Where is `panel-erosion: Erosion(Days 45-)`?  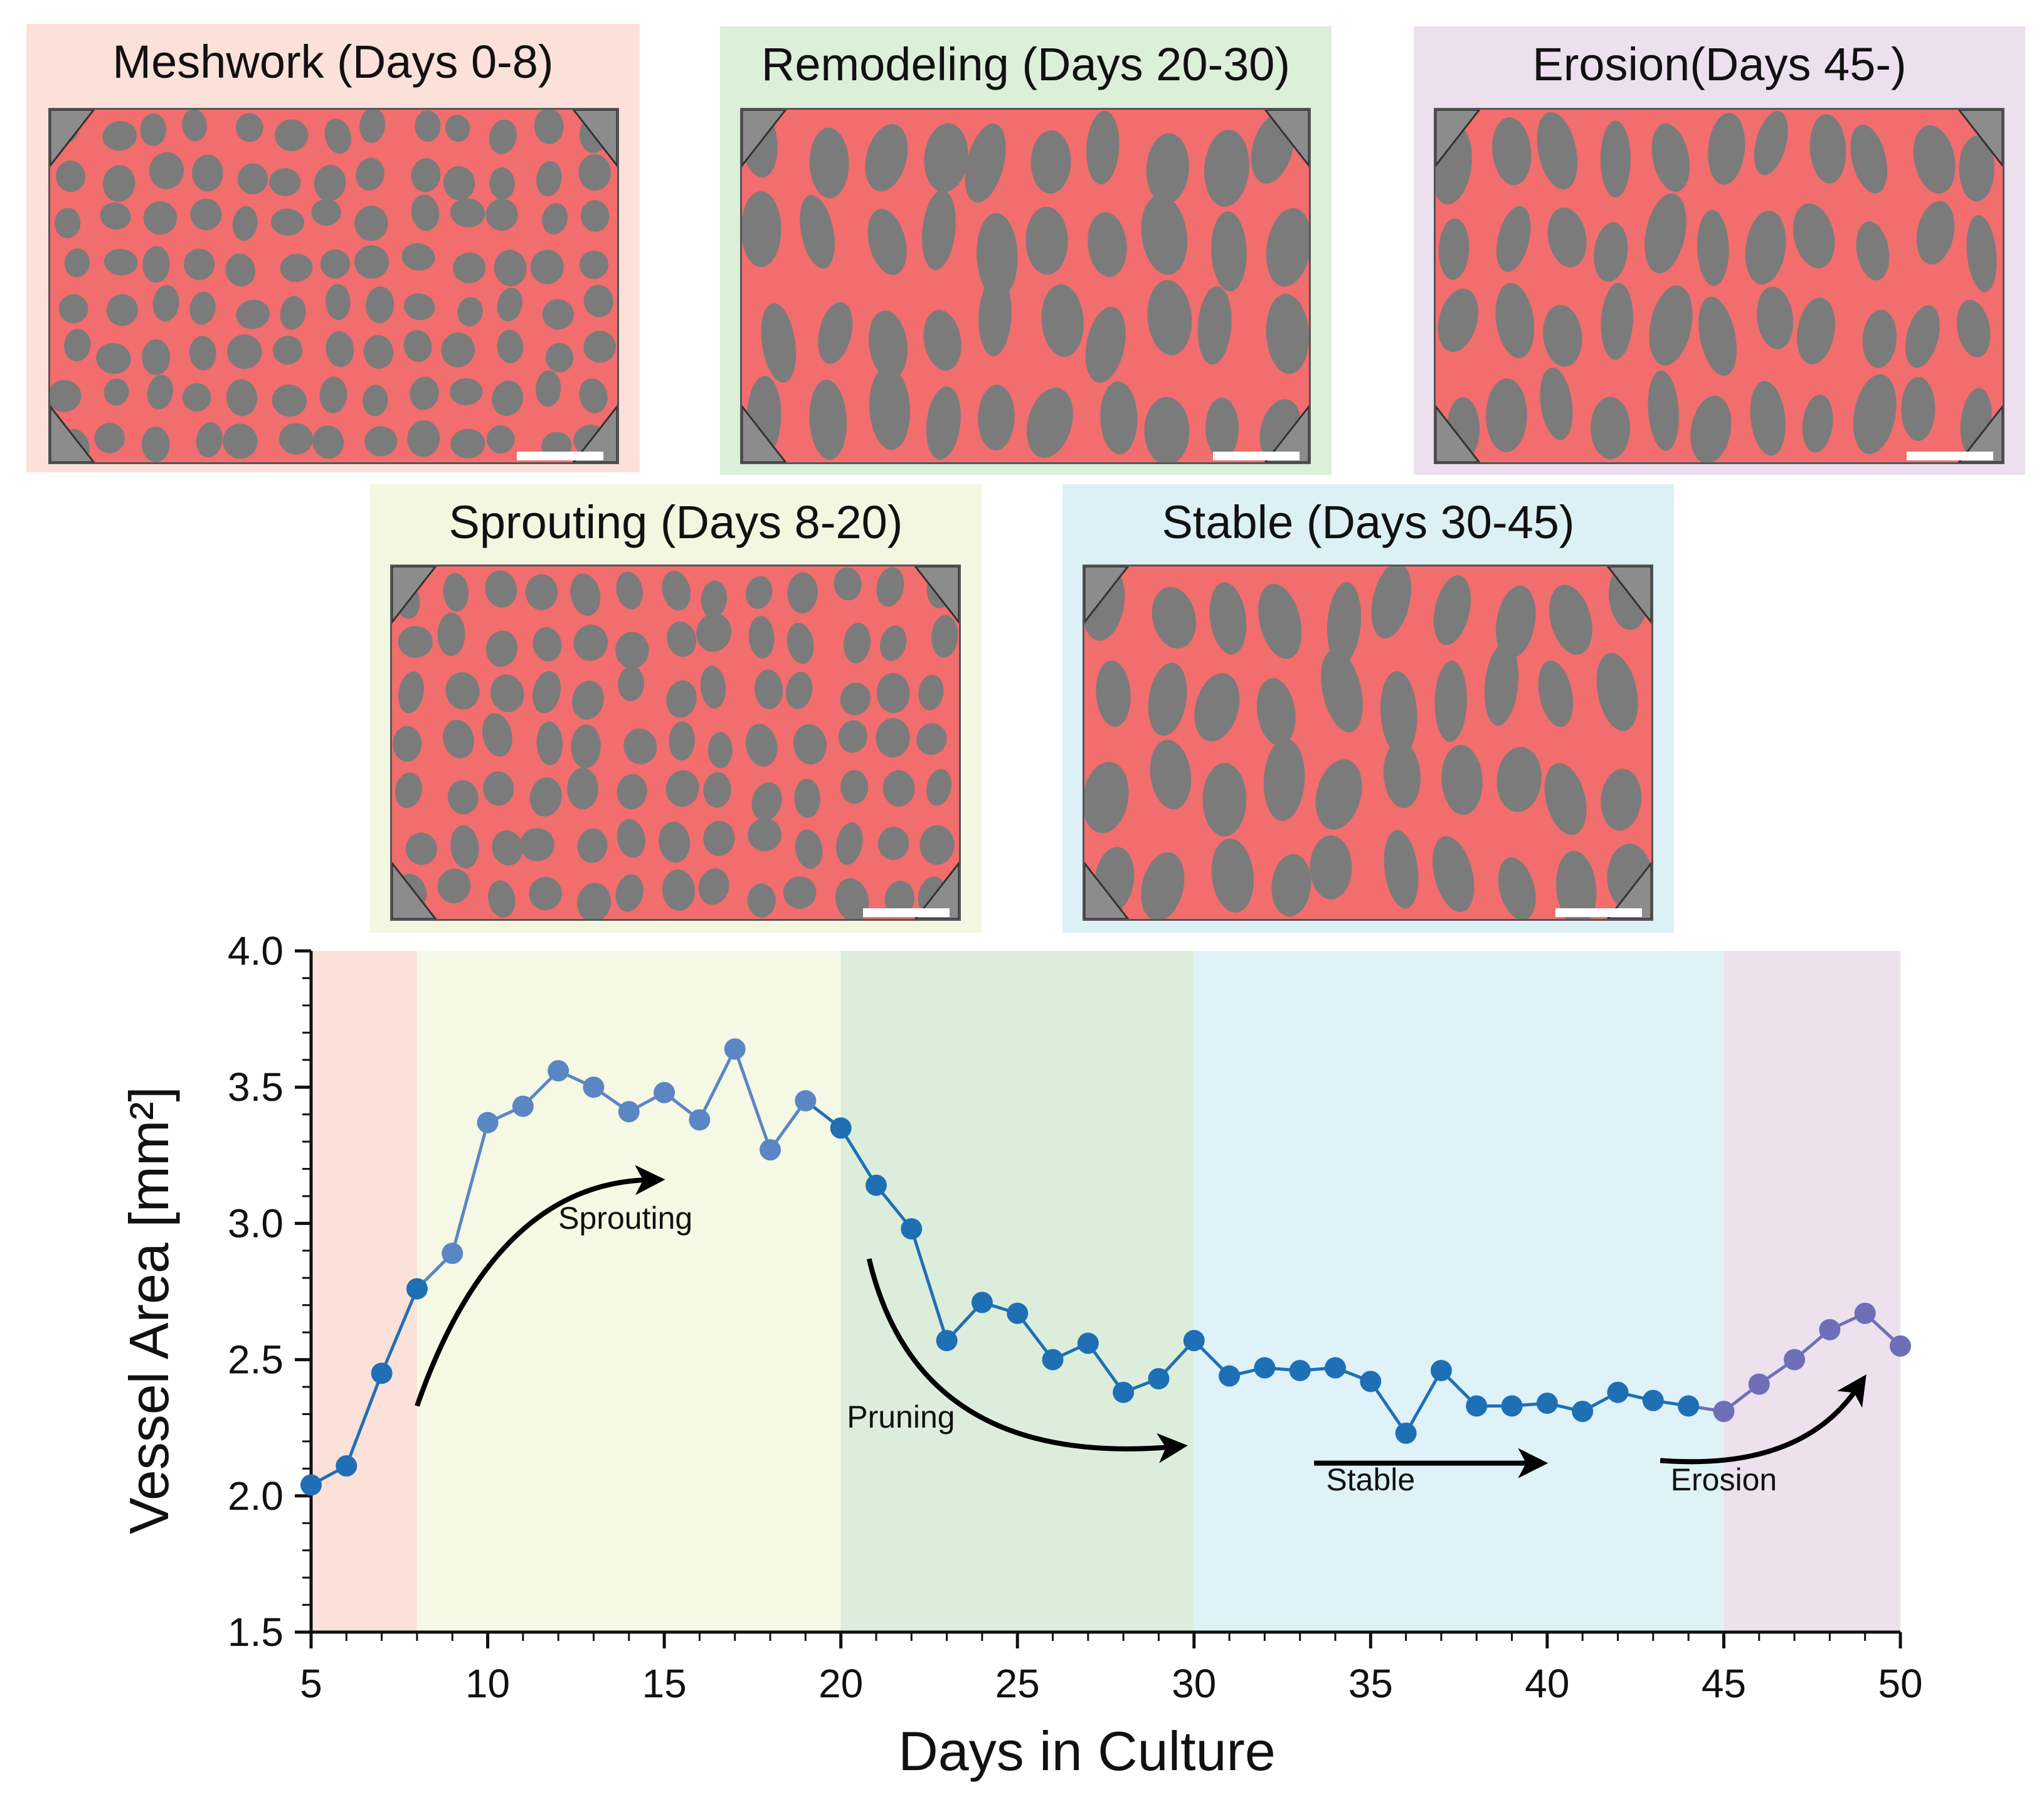 panel-erosion: Erosion(Days 45-) is located at coordinates (1719, 251).